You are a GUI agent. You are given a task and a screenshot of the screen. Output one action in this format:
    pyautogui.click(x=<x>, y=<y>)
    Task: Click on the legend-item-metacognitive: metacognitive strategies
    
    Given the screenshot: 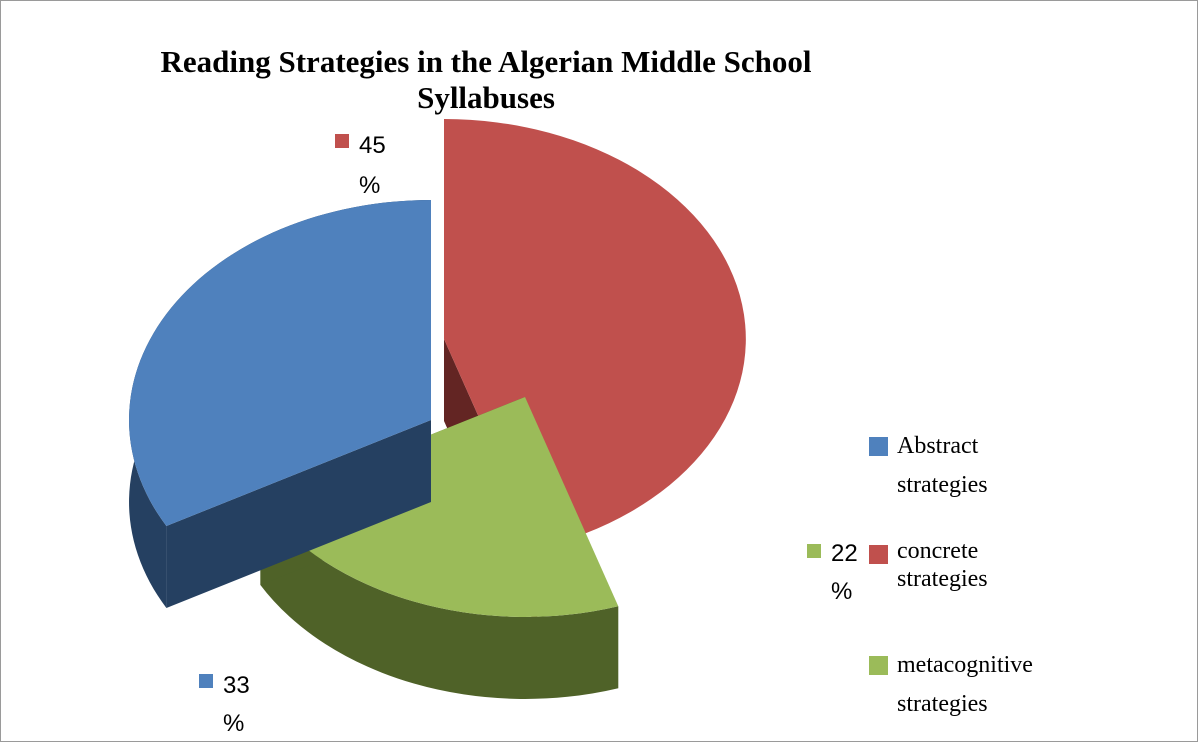 What is the action you would take?
    pyautogui.click(x=951, y=684)
    